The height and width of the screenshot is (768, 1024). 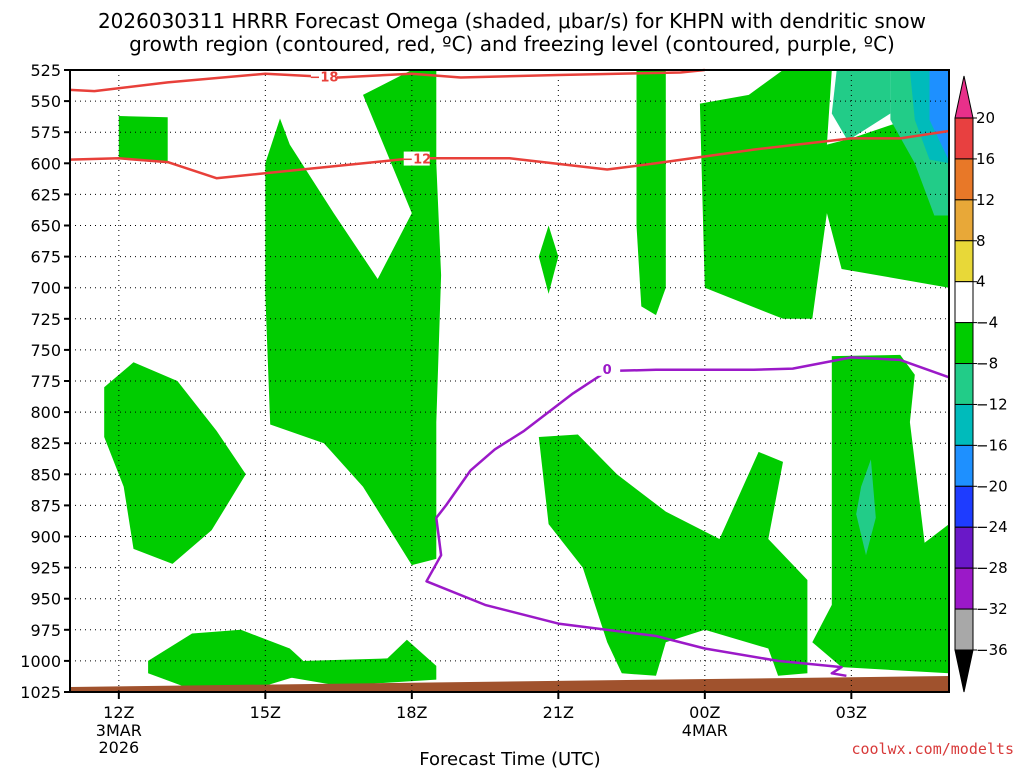 I want to click on contour-label-0: 0, so click(x=607, y=370).